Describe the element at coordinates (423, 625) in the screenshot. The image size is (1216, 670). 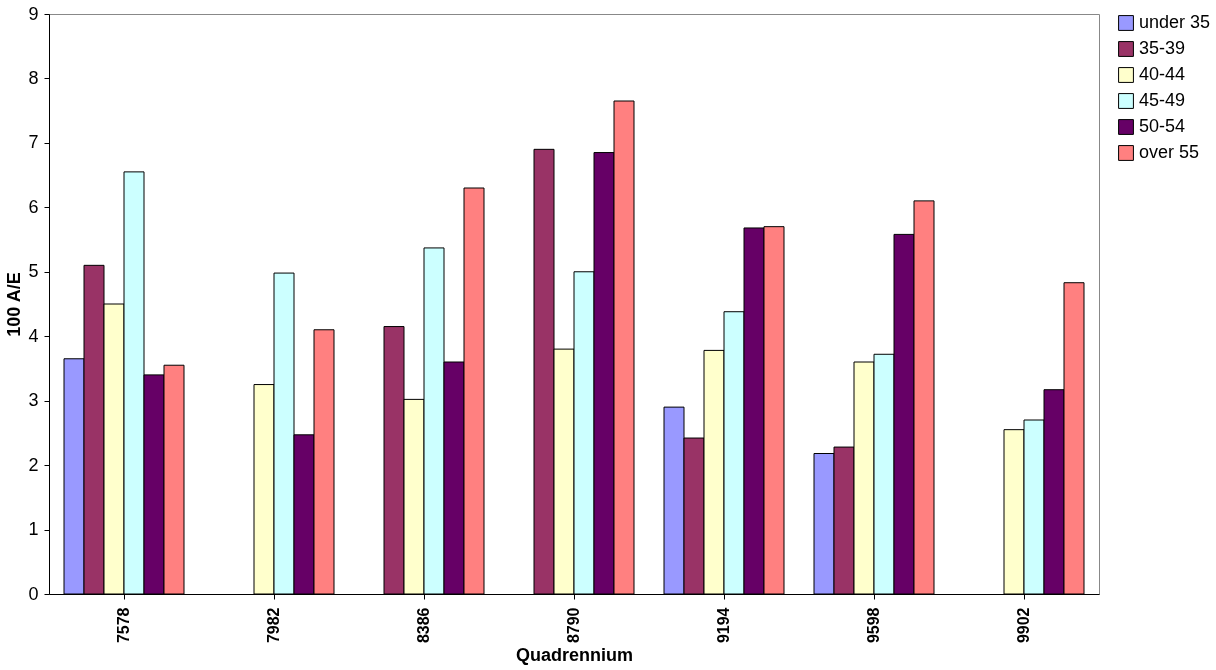
I see `x-tick-label: 8386` at that location.